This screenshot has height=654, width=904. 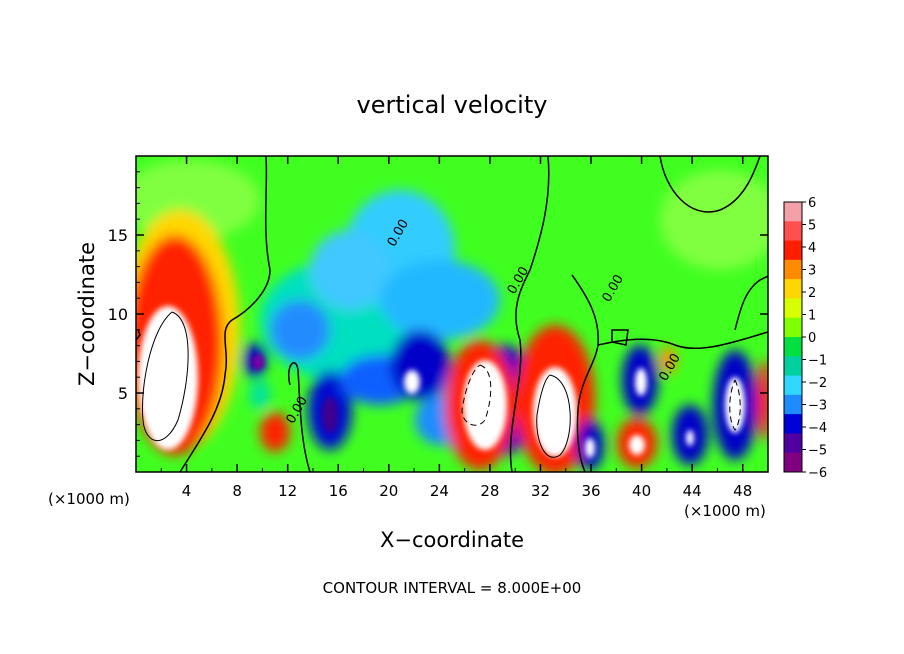 I want to click on x-tick-label: 32, so click(x=540, y=491).